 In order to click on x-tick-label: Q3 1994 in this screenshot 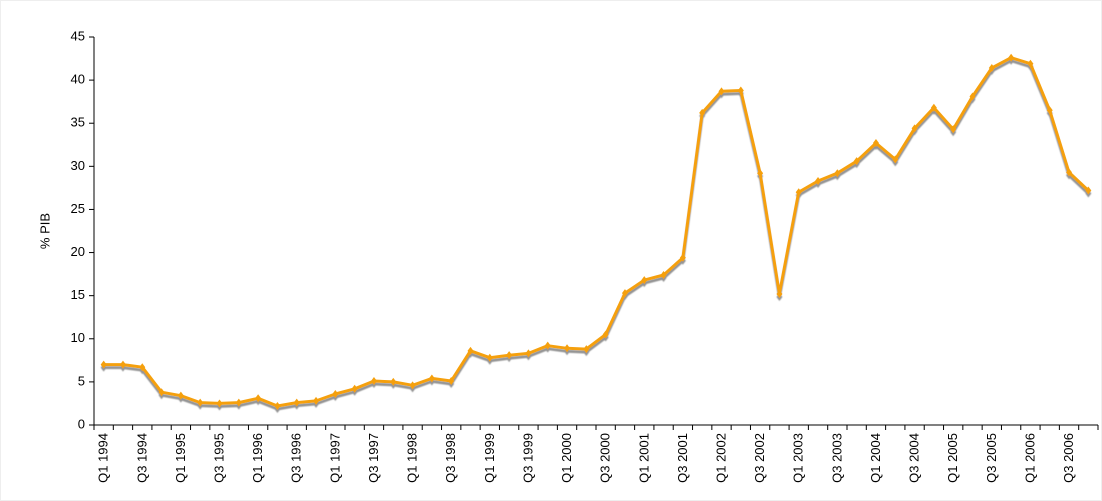, I will do `click(141, 458)`.